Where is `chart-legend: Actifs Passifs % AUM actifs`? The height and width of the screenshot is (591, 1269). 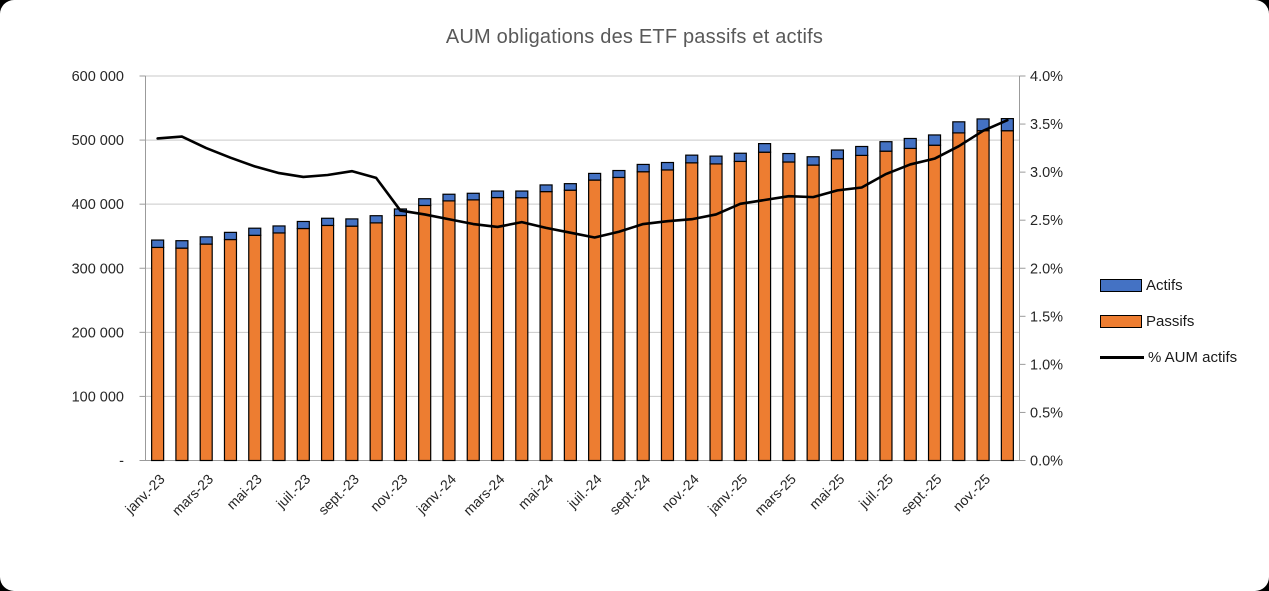 chart-legend: Actifs Passifs % AUM actifs is located at coordinates (1168, 321).